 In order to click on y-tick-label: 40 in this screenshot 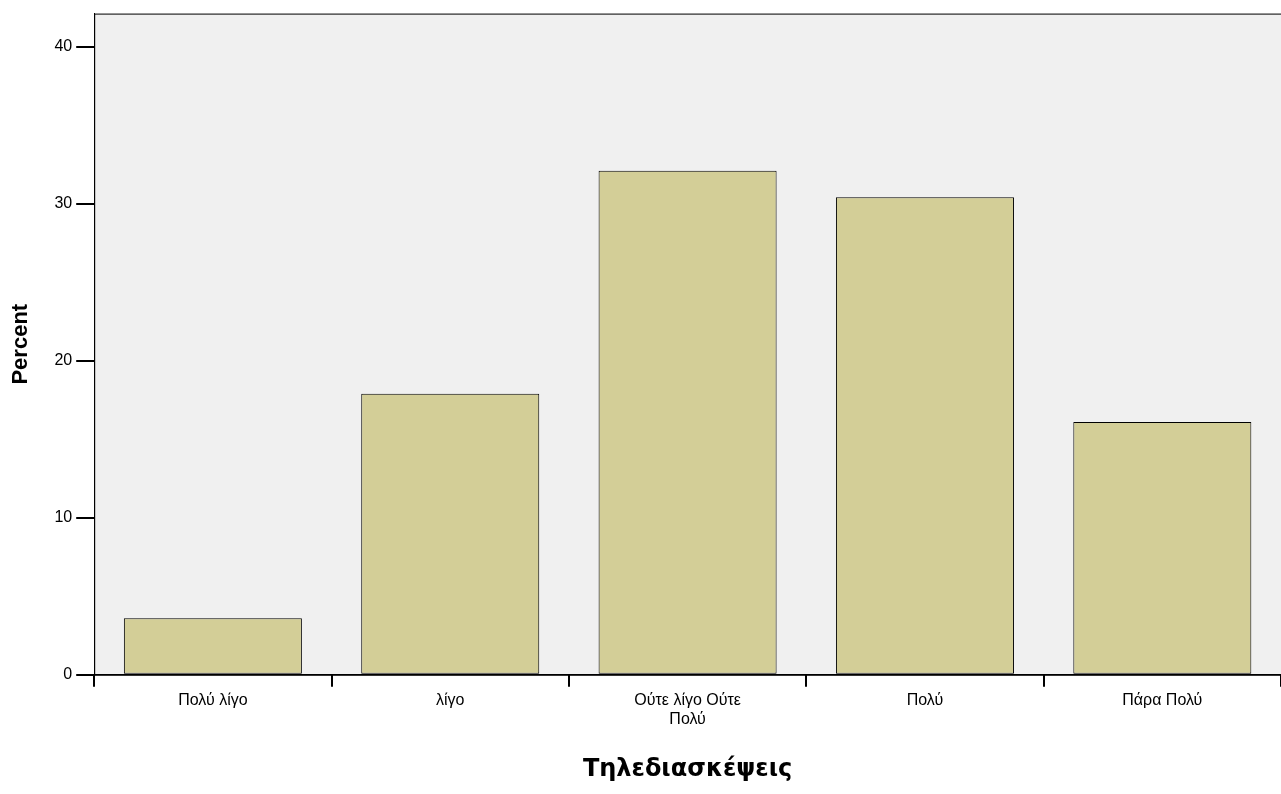, I will do `click(63, 45)`.